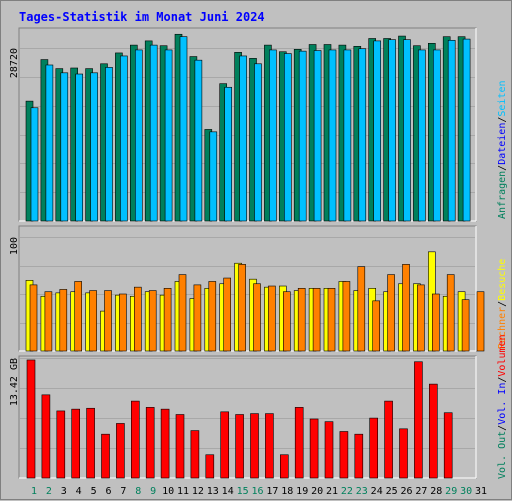  What do you see at coordinates (153, 491) in the screenshot?
I see `x-tick-label: 9` at bounding box center [153, 491].